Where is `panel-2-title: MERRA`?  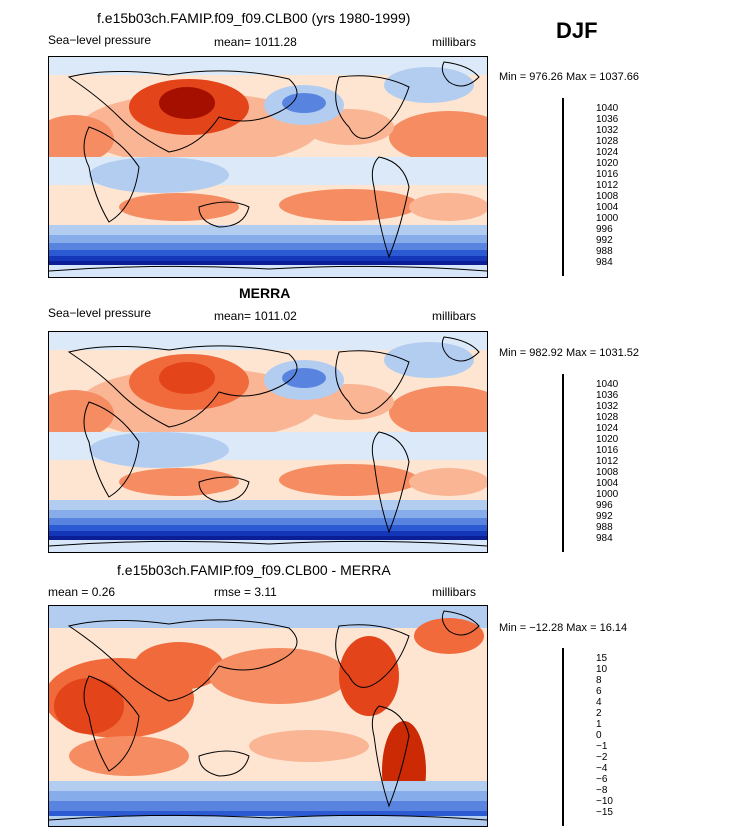
panel-2-title: MERRA is located at coordinates (265, 293).